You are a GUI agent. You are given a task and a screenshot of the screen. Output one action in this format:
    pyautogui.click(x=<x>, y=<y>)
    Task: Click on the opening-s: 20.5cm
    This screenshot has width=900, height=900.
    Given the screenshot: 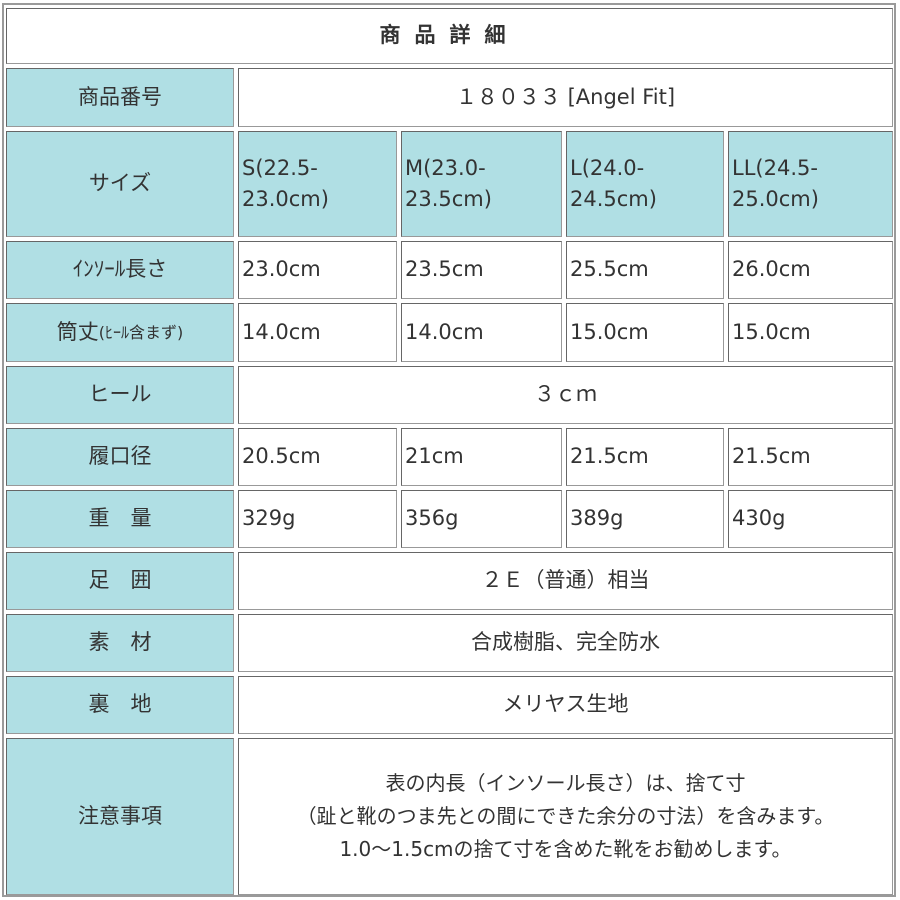 What is the action you would take?
    pyautogui.click(x=317, y=457)
    